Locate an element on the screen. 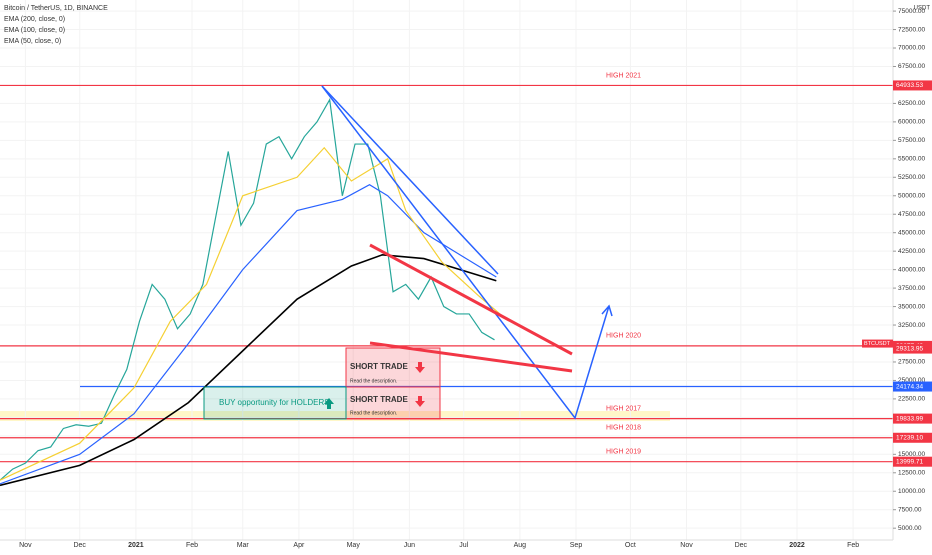 This screenshot has width=932, height=555. x-tick-label: May is located at coordinates (354, 545).